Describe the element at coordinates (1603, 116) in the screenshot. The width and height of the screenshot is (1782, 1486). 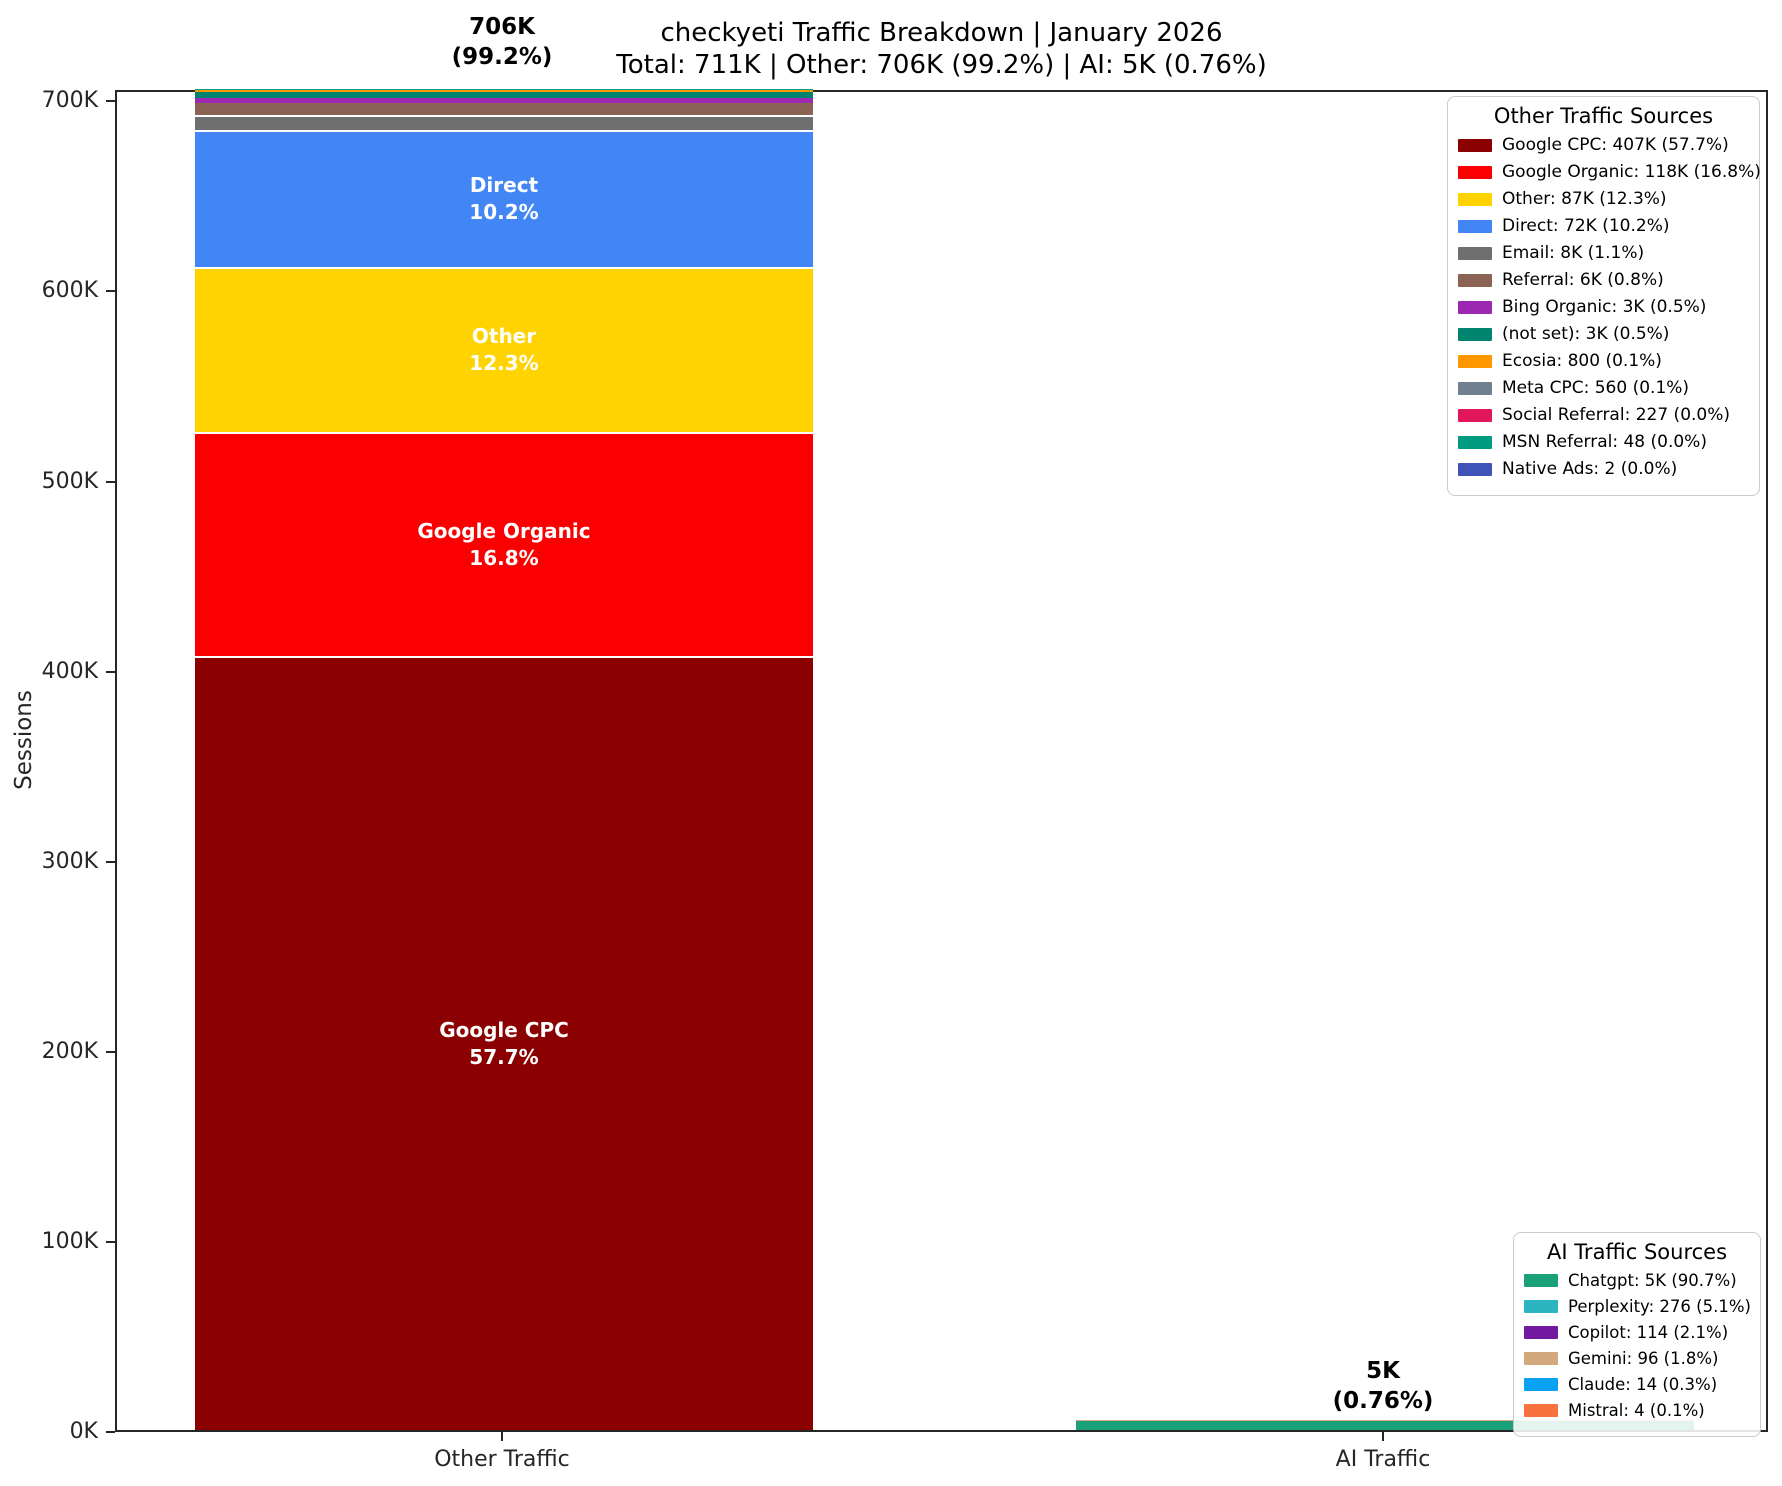
I see `legend-title: Other Traffic Sources` at that location.